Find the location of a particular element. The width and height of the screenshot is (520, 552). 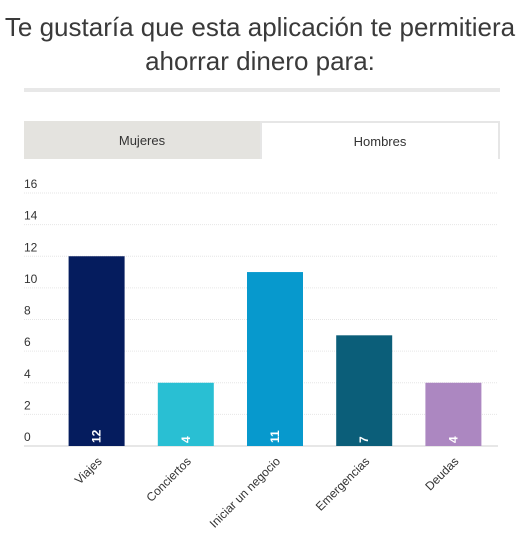

y-tick-label: 0 is located at coordinates (27, 437).